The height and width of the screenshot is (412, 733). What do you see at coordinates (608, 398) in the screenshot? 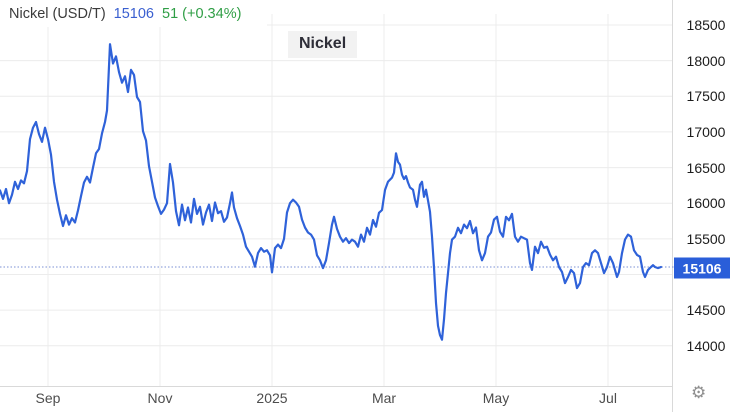
I see `x-axis-label: Jul` at bounding box center [608, 398].